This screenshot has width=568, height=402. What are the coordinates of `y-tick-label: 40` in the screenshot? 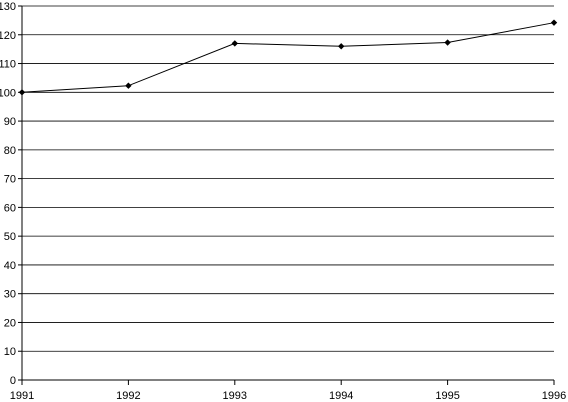 It's located at (10, 266).